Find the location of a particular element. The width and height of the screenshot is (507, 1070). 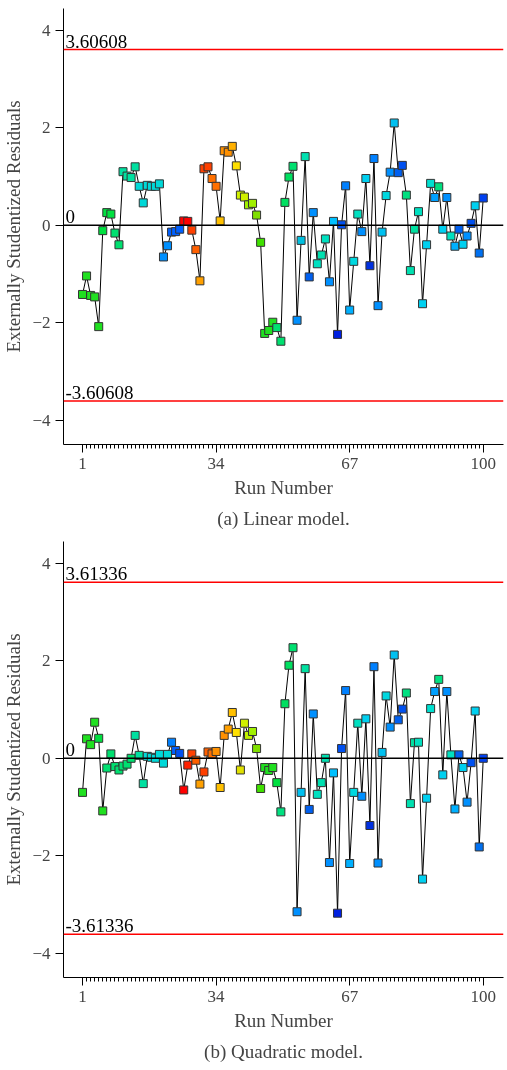

text: (a) Linear model. is located at coordinates (283, 518).